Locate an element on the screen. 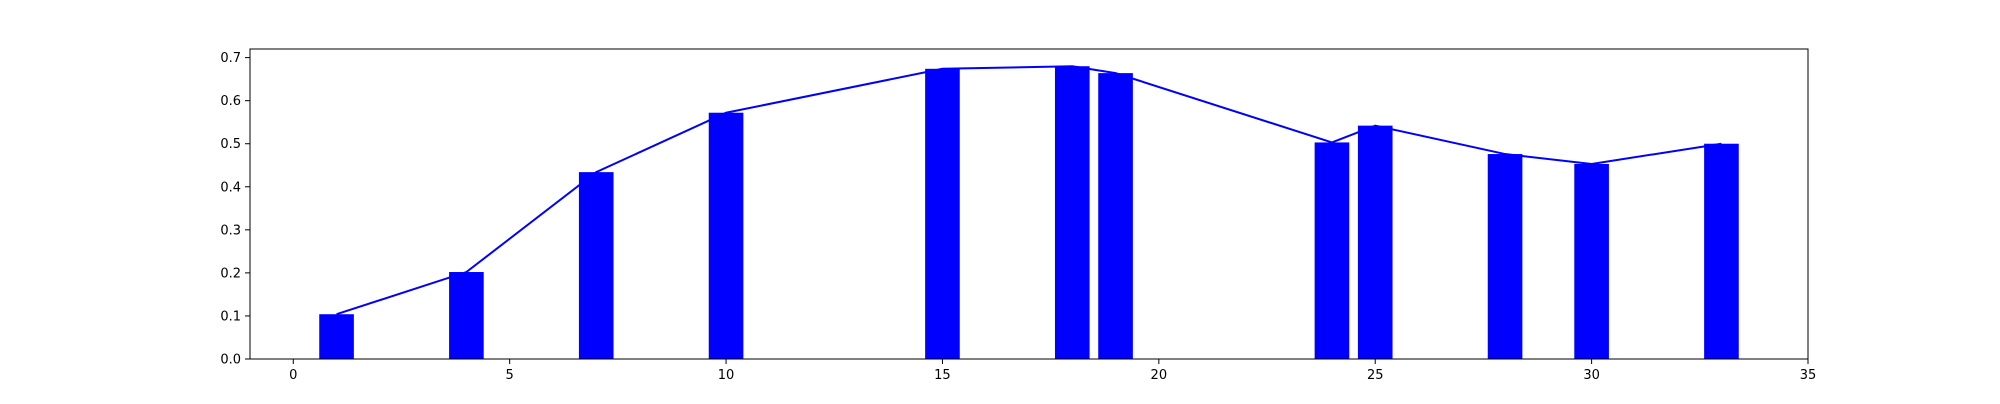  x-tick-label-4: 20 is located at coordinates (1159, 375).